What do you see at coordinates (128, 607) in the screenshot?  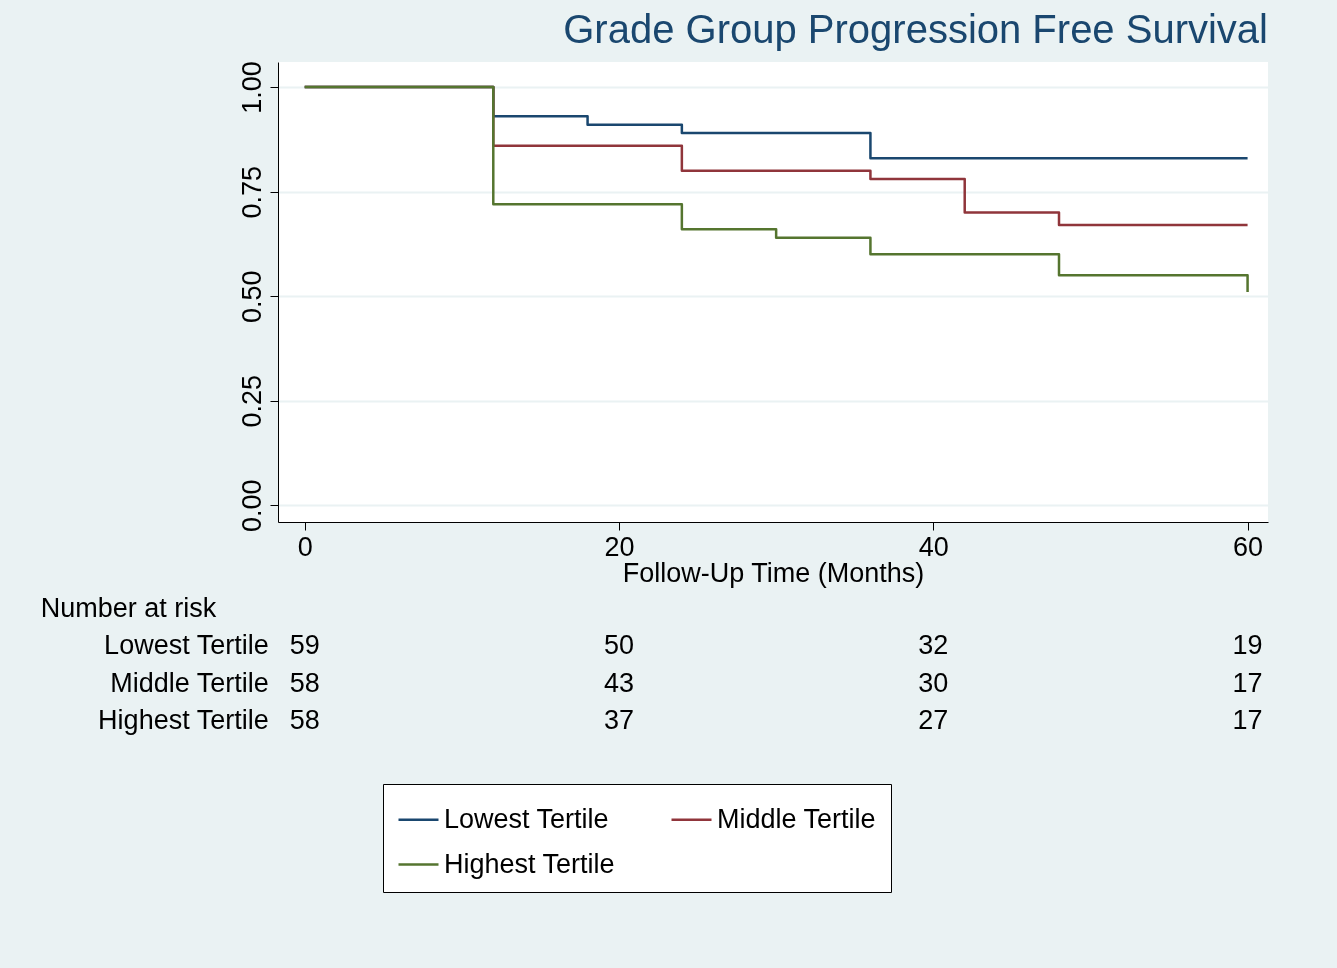 I see `text: Number at risk` at bounding box center [128, 607].